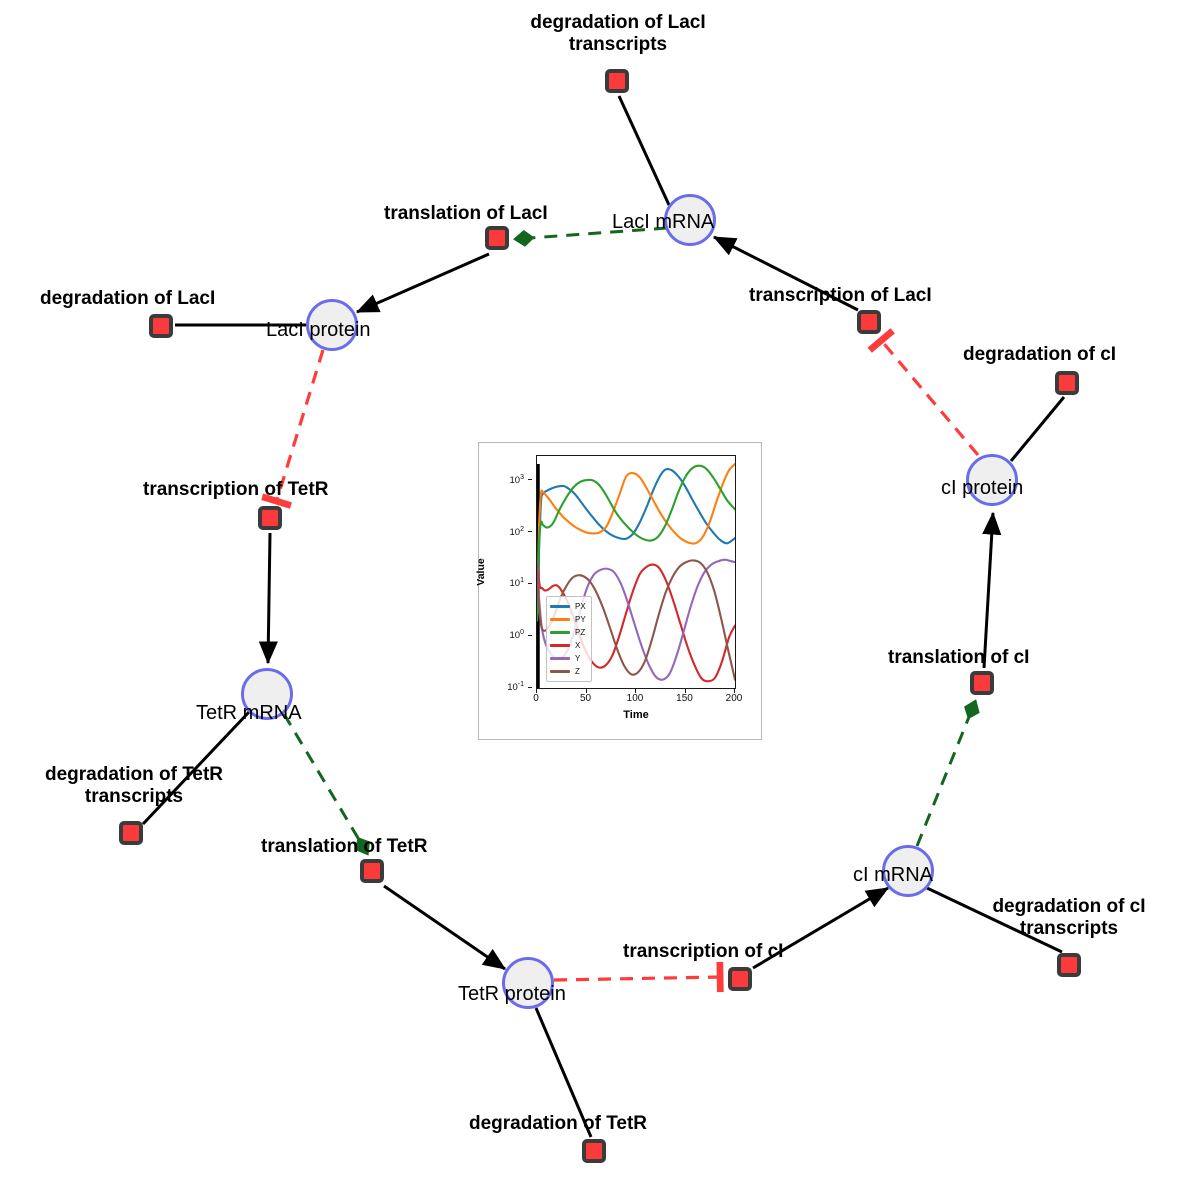  Describe the element at coordinates (585, 698) in the screenshot. I see `plot-x-tick-label: 50` at that location.